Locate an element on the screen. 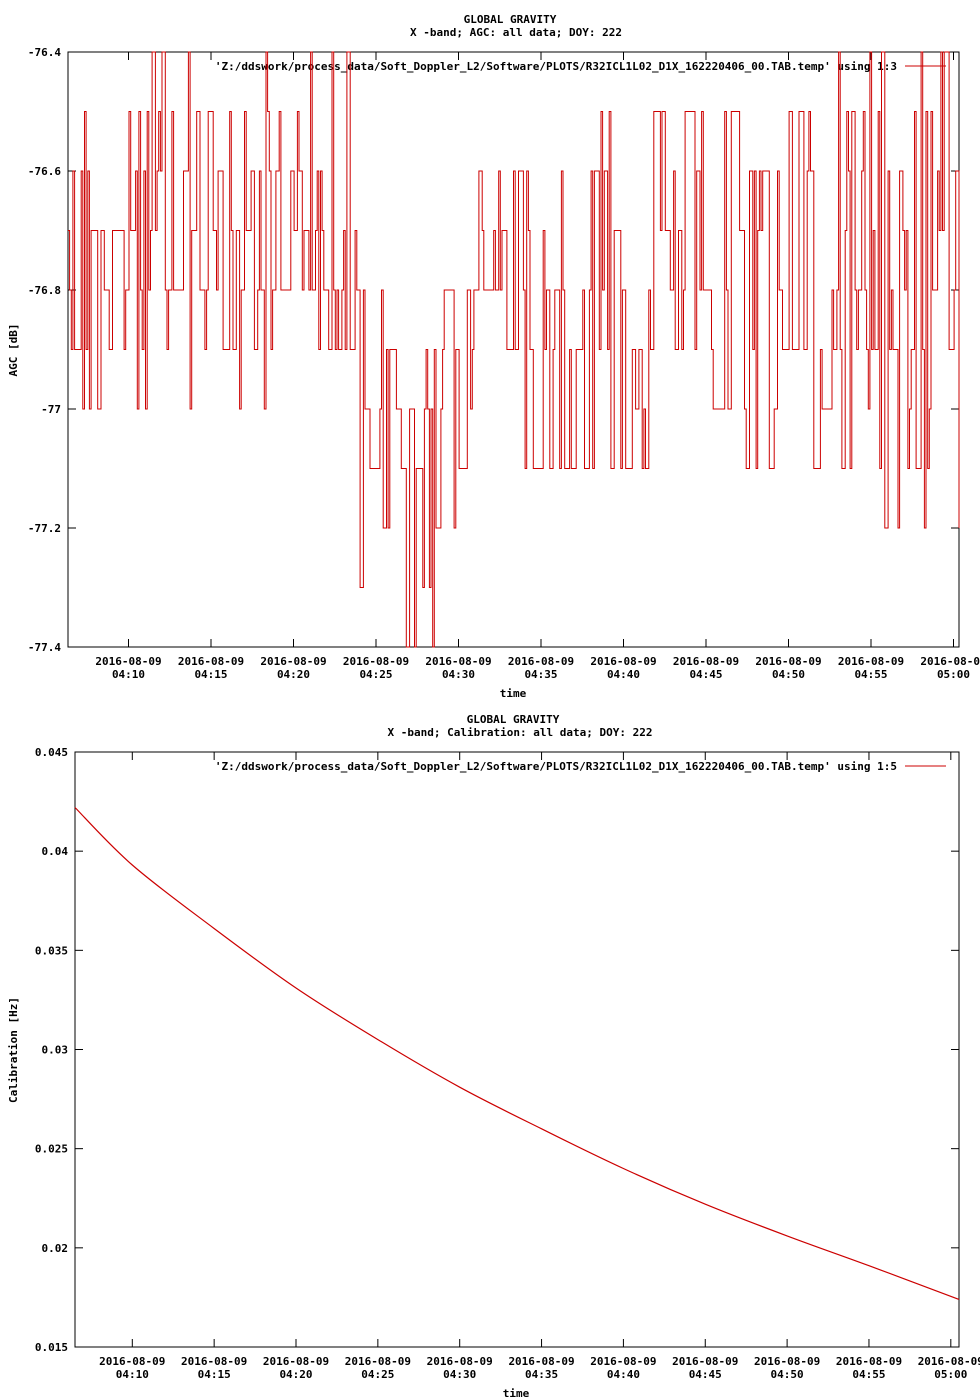 Image resolution: width=980 pixels, height=1400 pixels. cal-ytick-label: 0.04 is located at coordinates (55, 851).